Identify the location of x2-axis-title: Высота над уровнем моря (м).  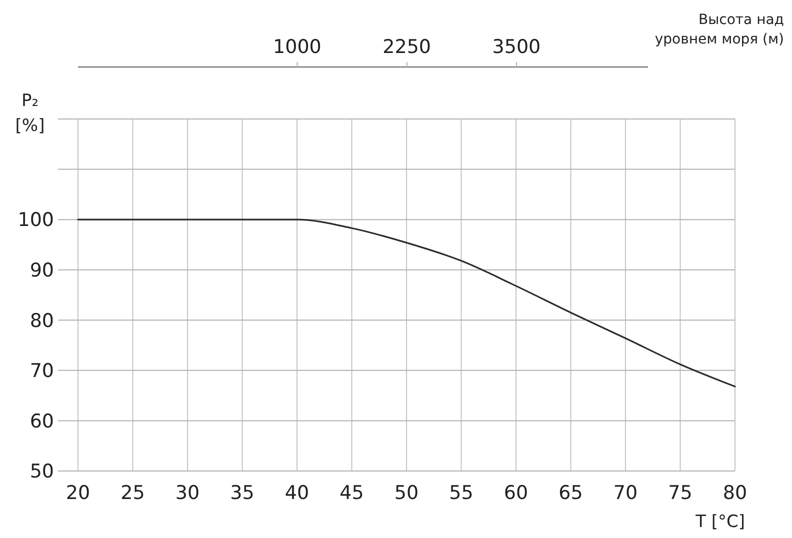
(719, 30).